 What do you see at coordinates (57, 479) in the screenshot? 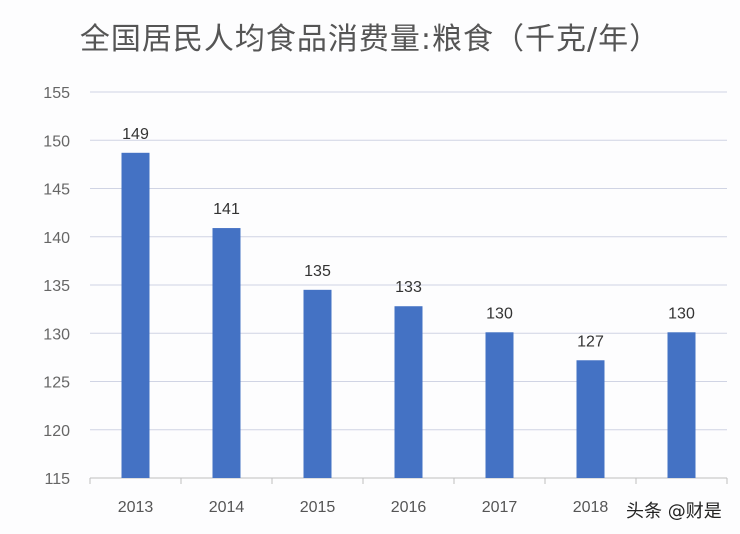
I see `y-tick-label: 115` at bounding box center [57, 479].